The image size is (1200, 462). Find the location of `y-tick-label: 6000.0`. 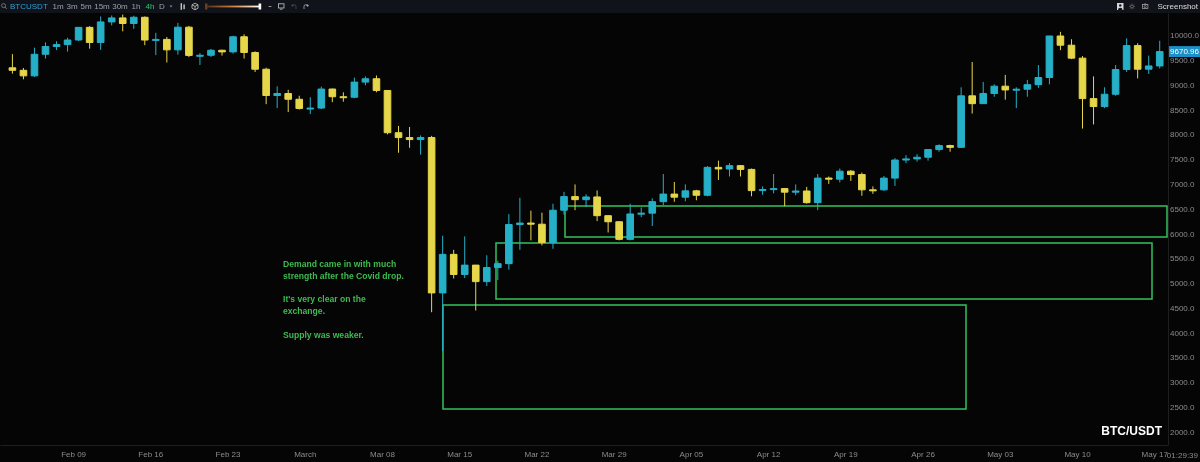

y-tick-label: 6000.0 is located at coordinates (1183, 234).